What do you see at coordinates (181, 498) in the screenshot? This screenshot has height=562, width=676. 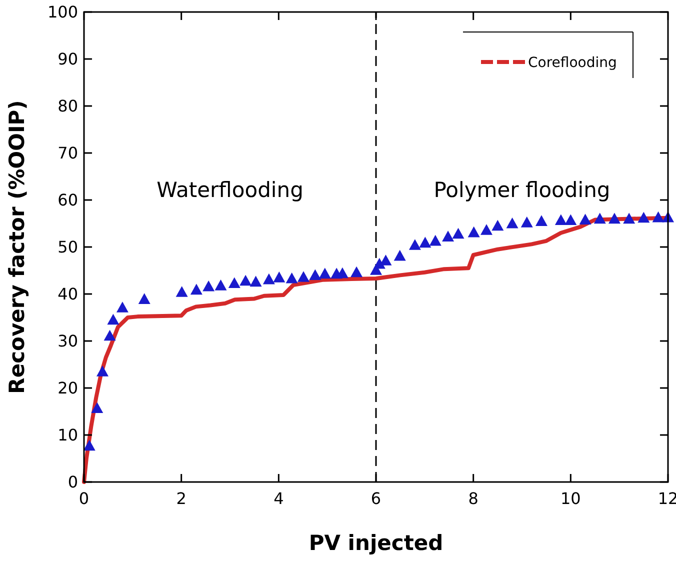 I see `x-tick-label: 2` at bounding box center [181, 498].